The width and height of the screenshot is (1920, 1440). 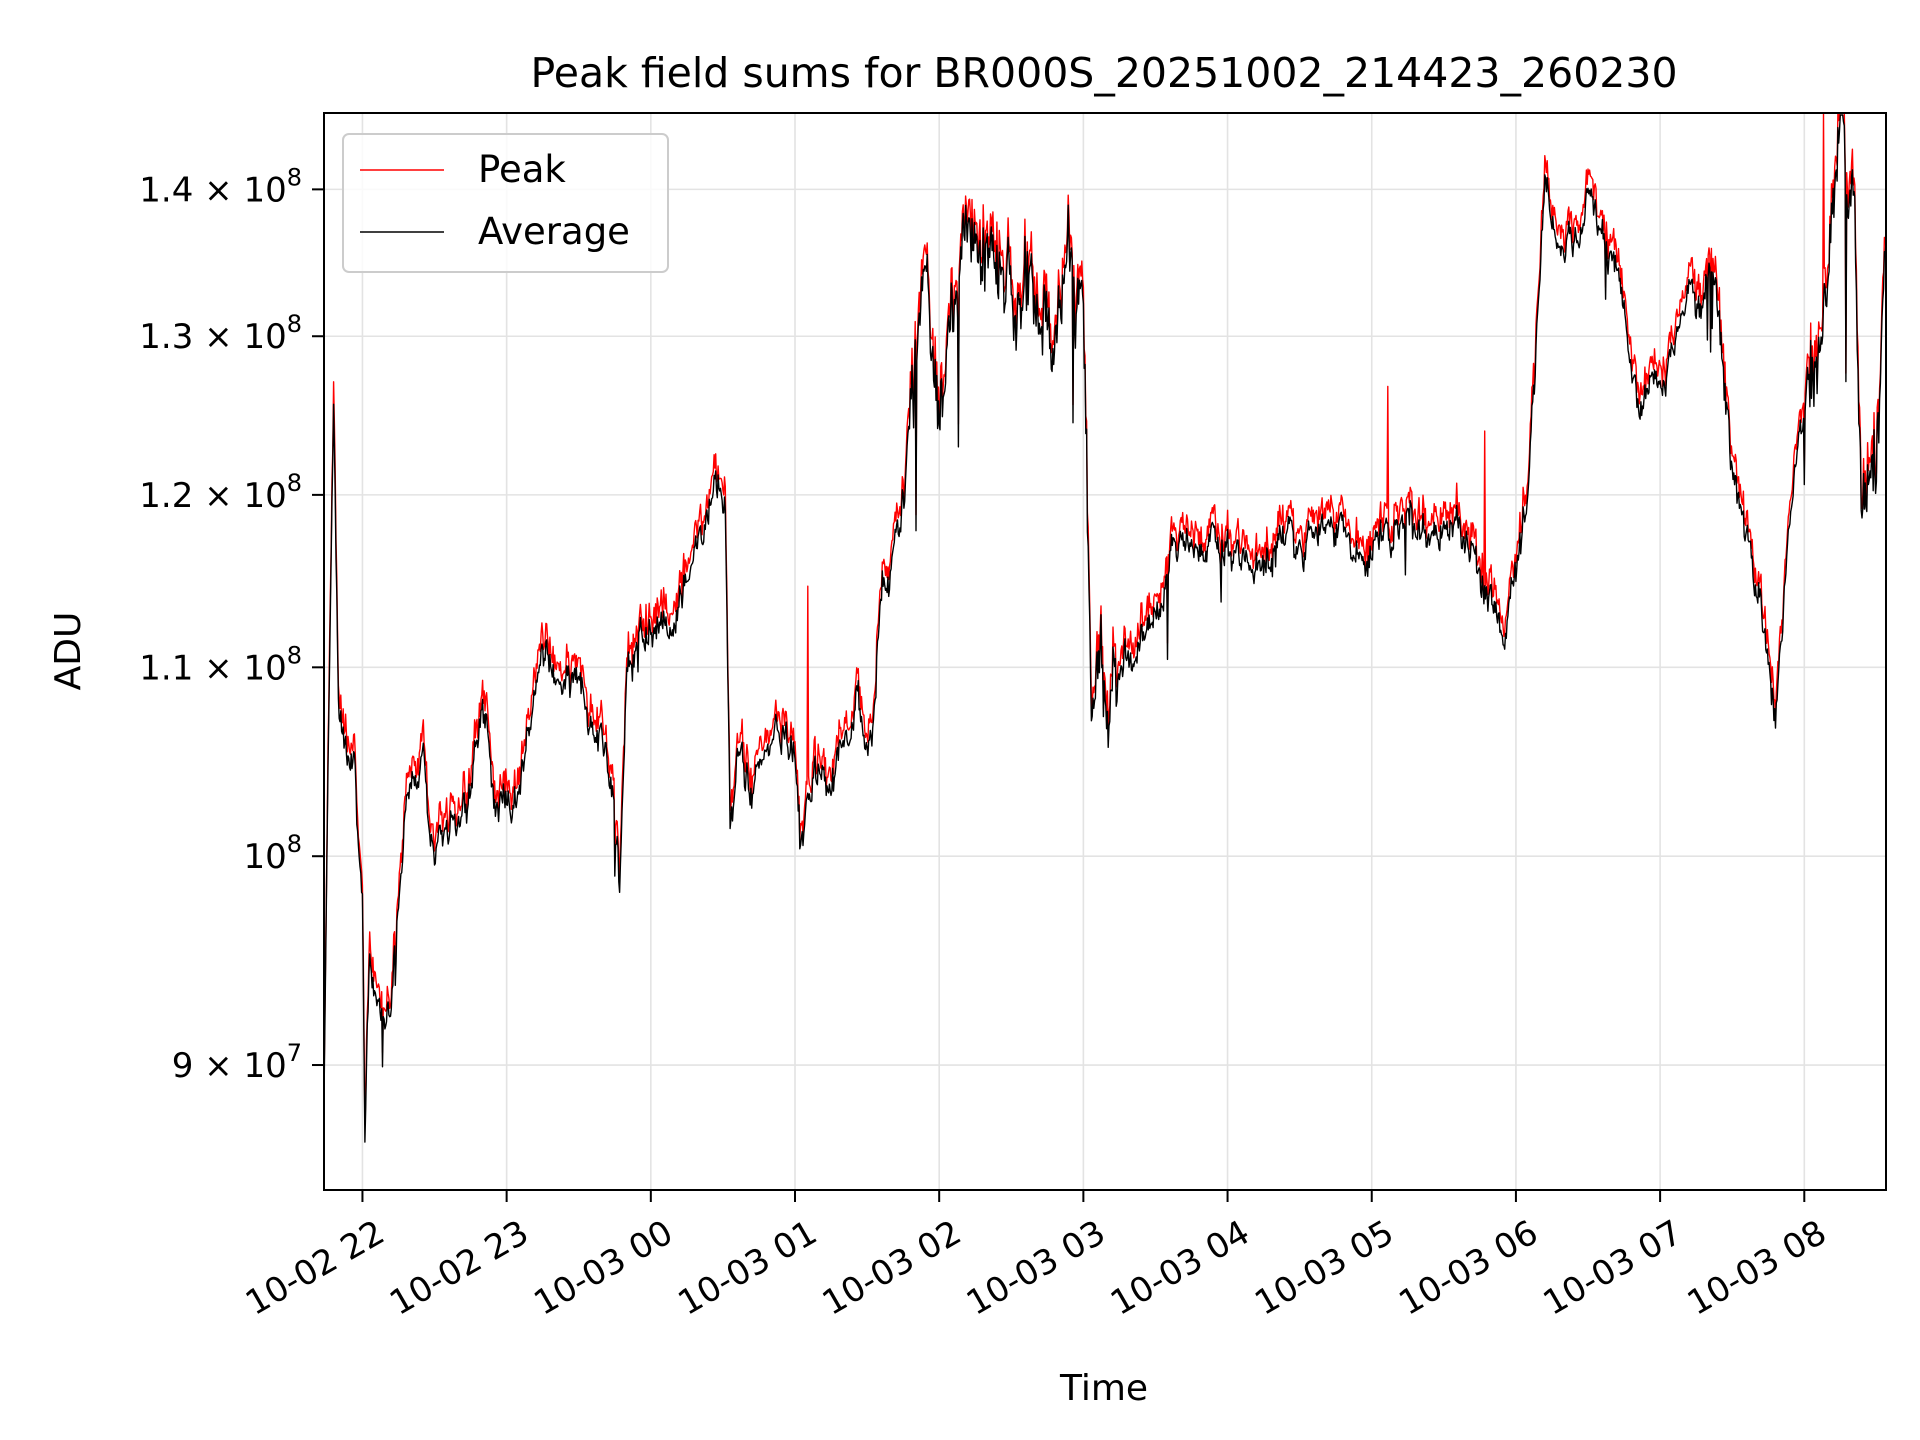 I want to click on y-tick-label: 108, so click(x=272, y=853).